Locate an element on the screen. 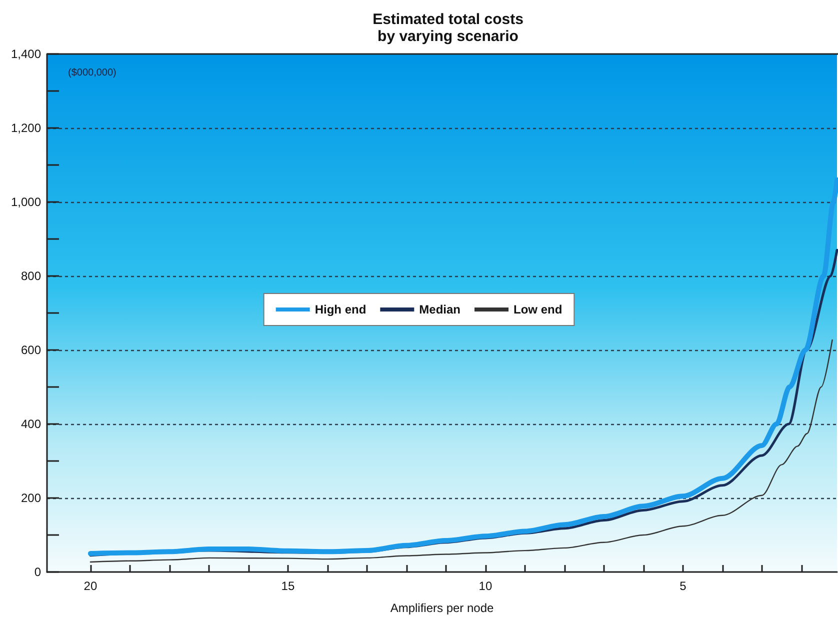  y-tick-label: 1,200 is located at coordinates (26, 128).